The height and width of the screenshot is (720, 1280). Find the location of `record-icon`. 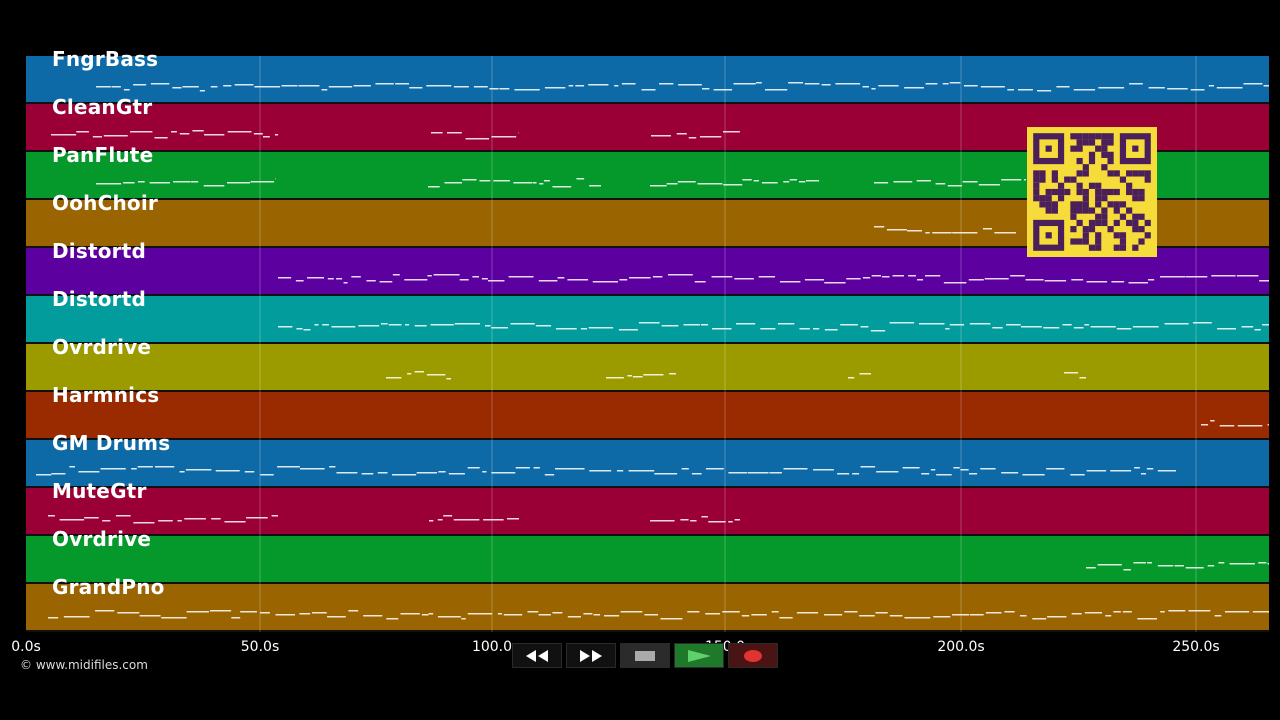

record-icon is located at coordinates (753, 655).